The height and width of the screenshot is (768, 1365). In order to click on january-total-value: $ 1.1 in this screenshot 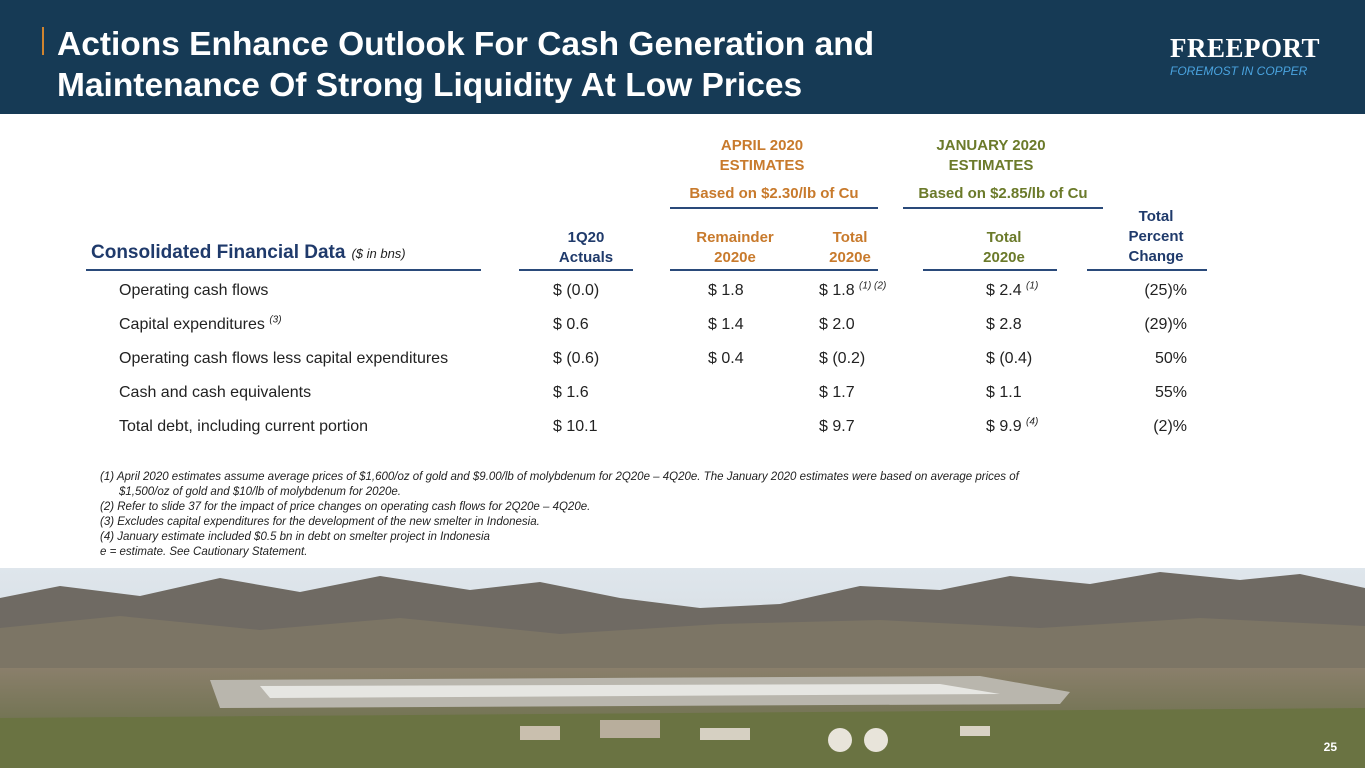, I will do `click(1004, 392)`.